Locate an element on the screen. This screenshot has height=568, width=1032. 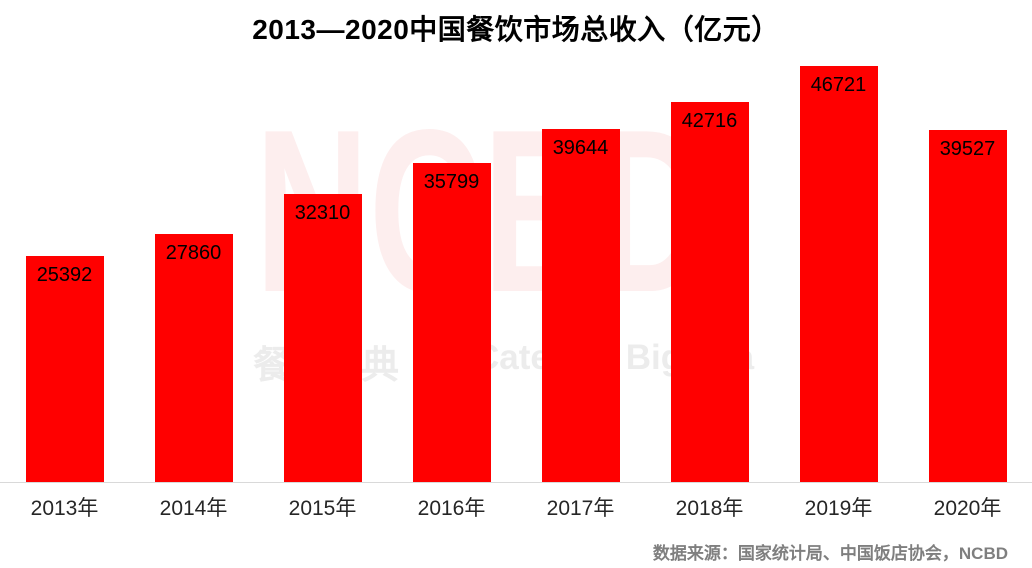
bar-2013年: 25392 is located at coordinates (64, 369).